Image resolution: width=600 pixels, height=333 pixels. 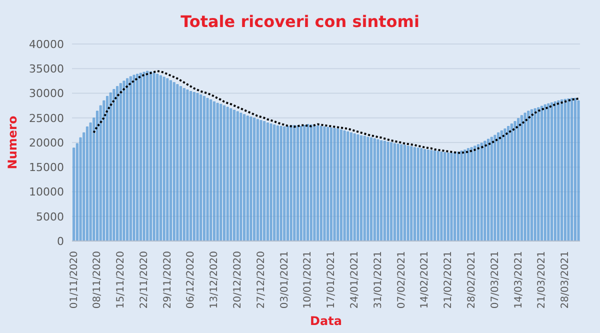 What do you see at coordinates (542, 280) in the screenshot?
I see `x-tick-label: 21/03/2021` at bounding box center [542, 280].